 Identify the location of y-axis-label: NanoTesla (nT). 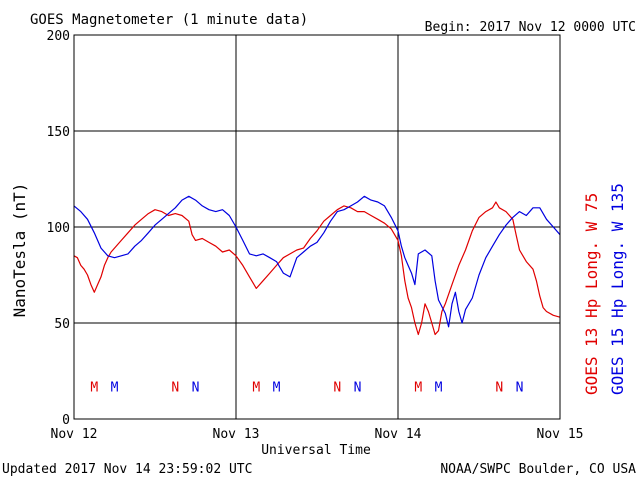
(19, 250).